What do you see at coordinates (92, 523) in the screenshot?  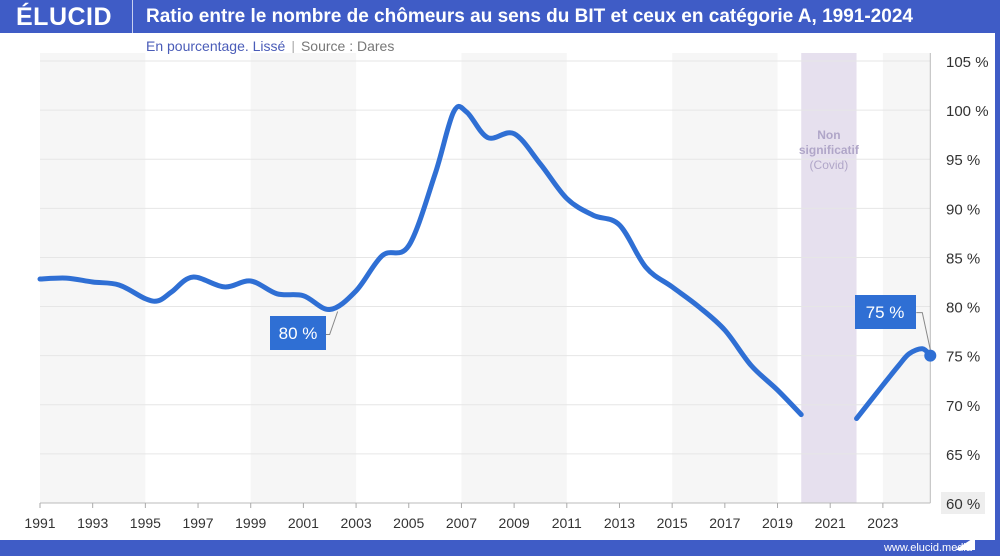 I see `x-tick-label: 1993` at bounding box center [92, 523].